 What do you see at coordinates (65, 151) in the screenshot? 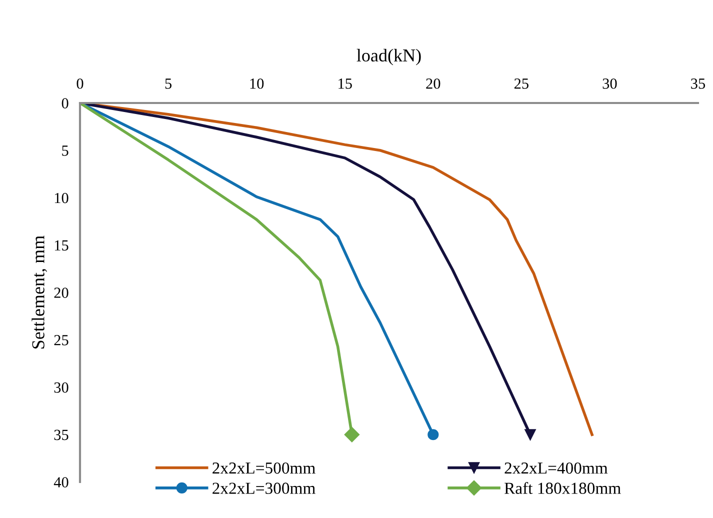
I see `y-tick-label: 5` at bounding box center [65, 151].